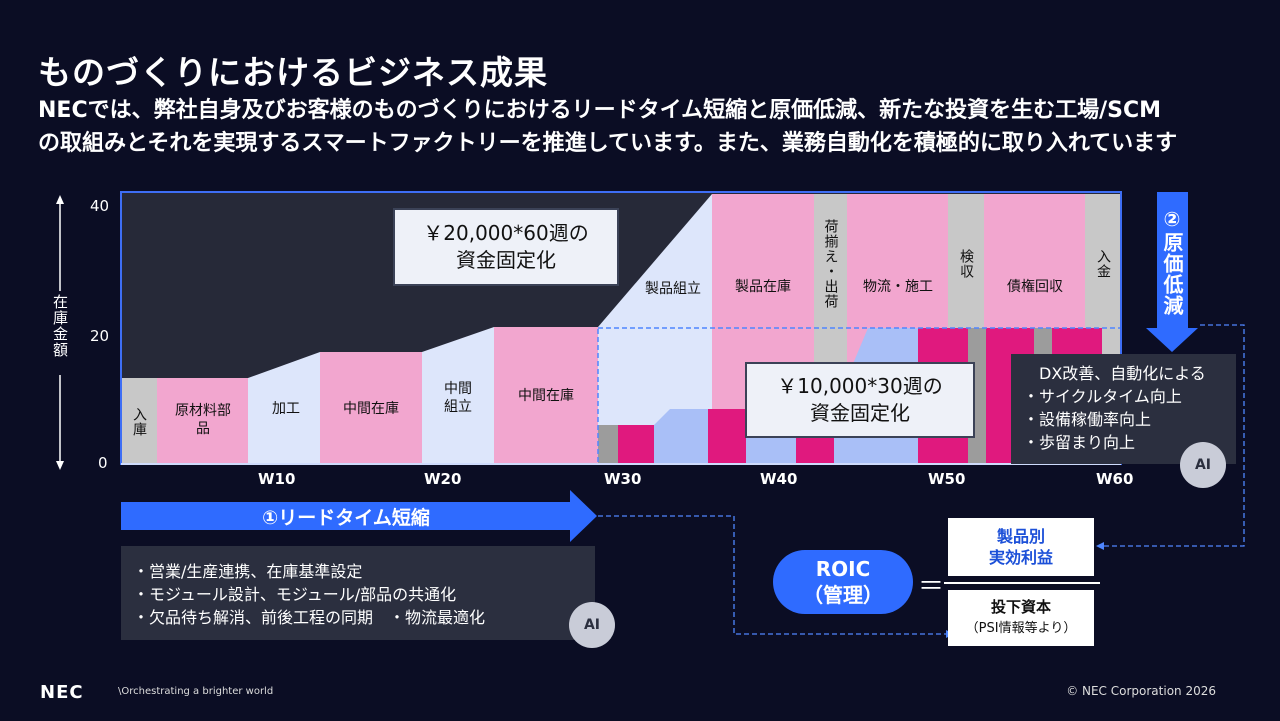  What do you see at coordinates (673, 289) in the screenshot?
I see `label-seihin-kumitate: 製品組立` at bounding box center [673, 289].